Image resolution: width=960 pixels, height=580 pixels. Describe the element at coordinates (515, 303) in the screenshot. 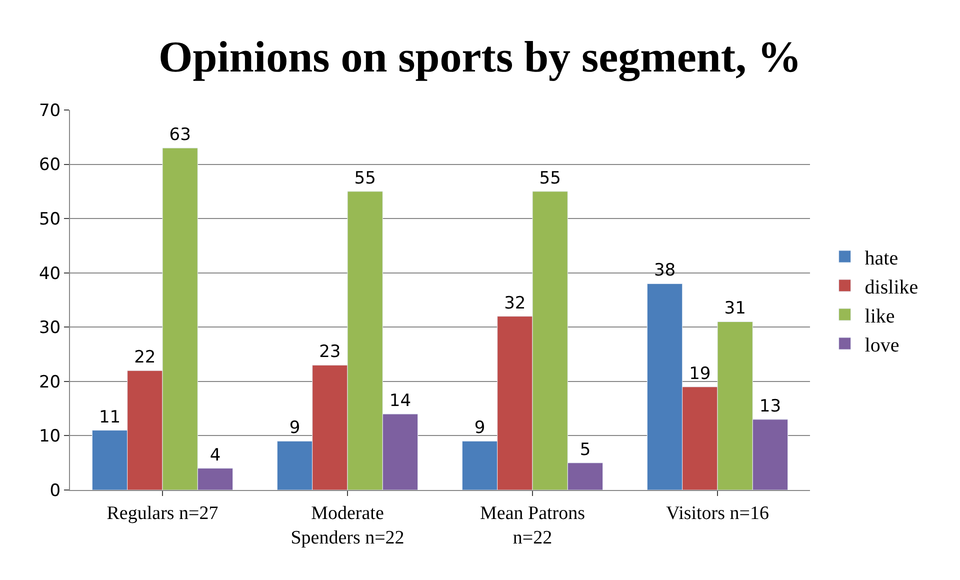

I see `data-label: 32` at that location.